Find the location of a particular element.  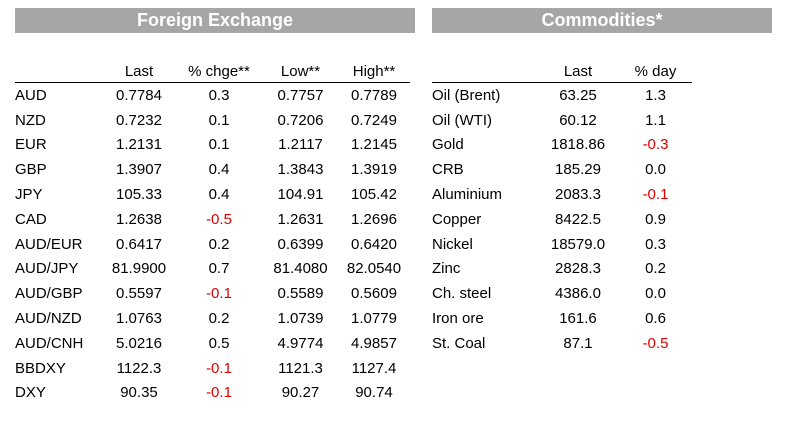

commodities-chg-cell: -0.3 is located at coordinates (655, 145).